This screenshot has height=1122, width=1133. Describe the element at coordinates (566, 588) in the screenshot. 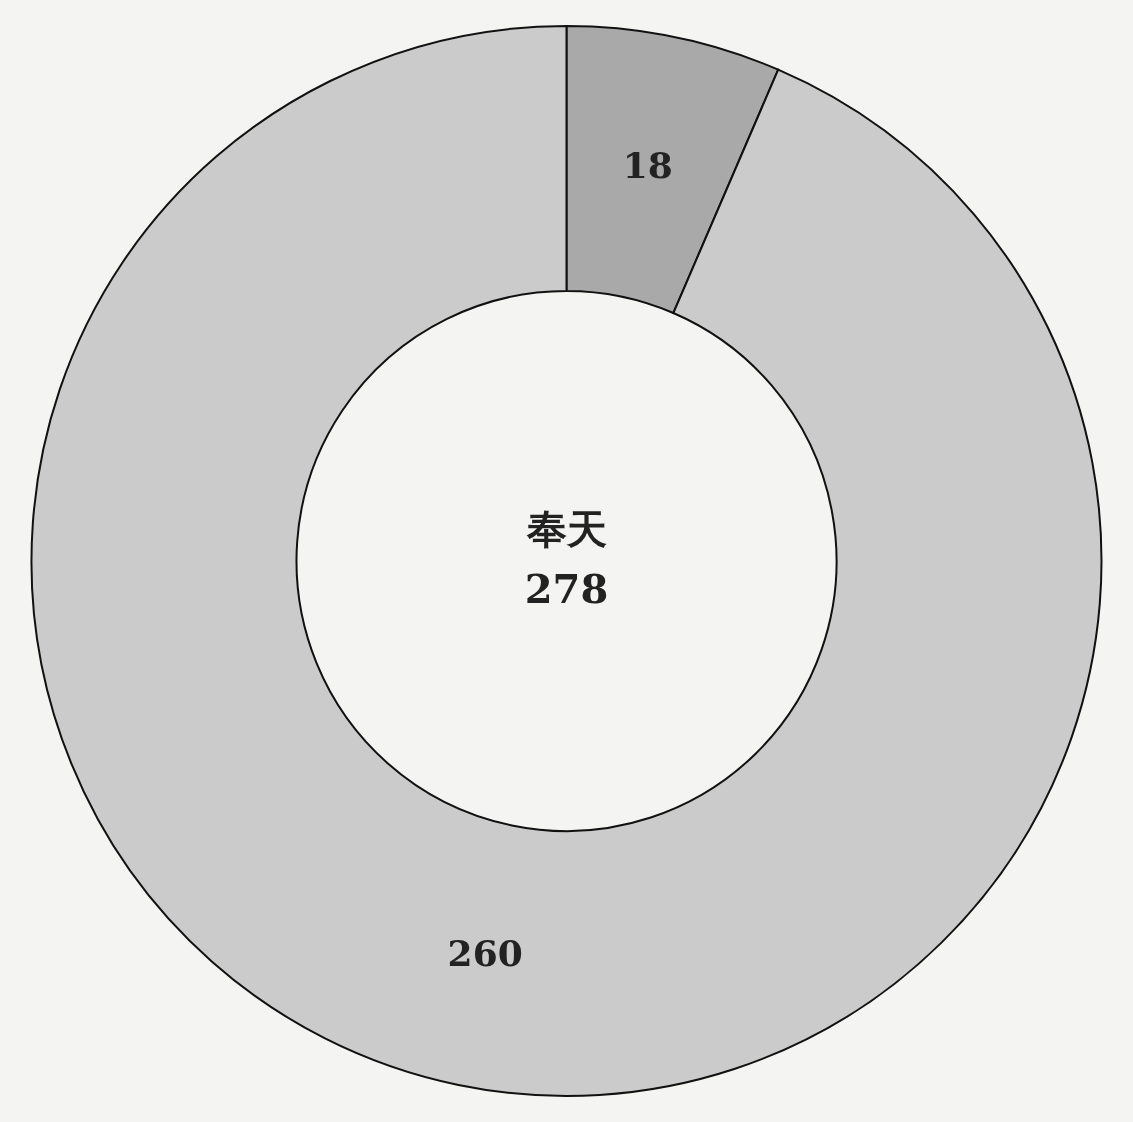

I see `text: 278` at that location.